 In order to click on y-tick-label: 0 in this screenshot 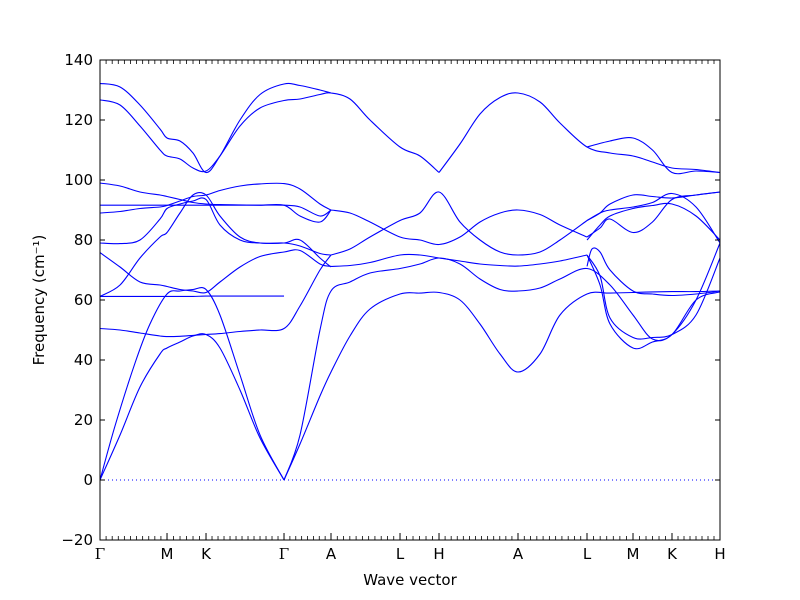, I will do `click(88, 480)`.